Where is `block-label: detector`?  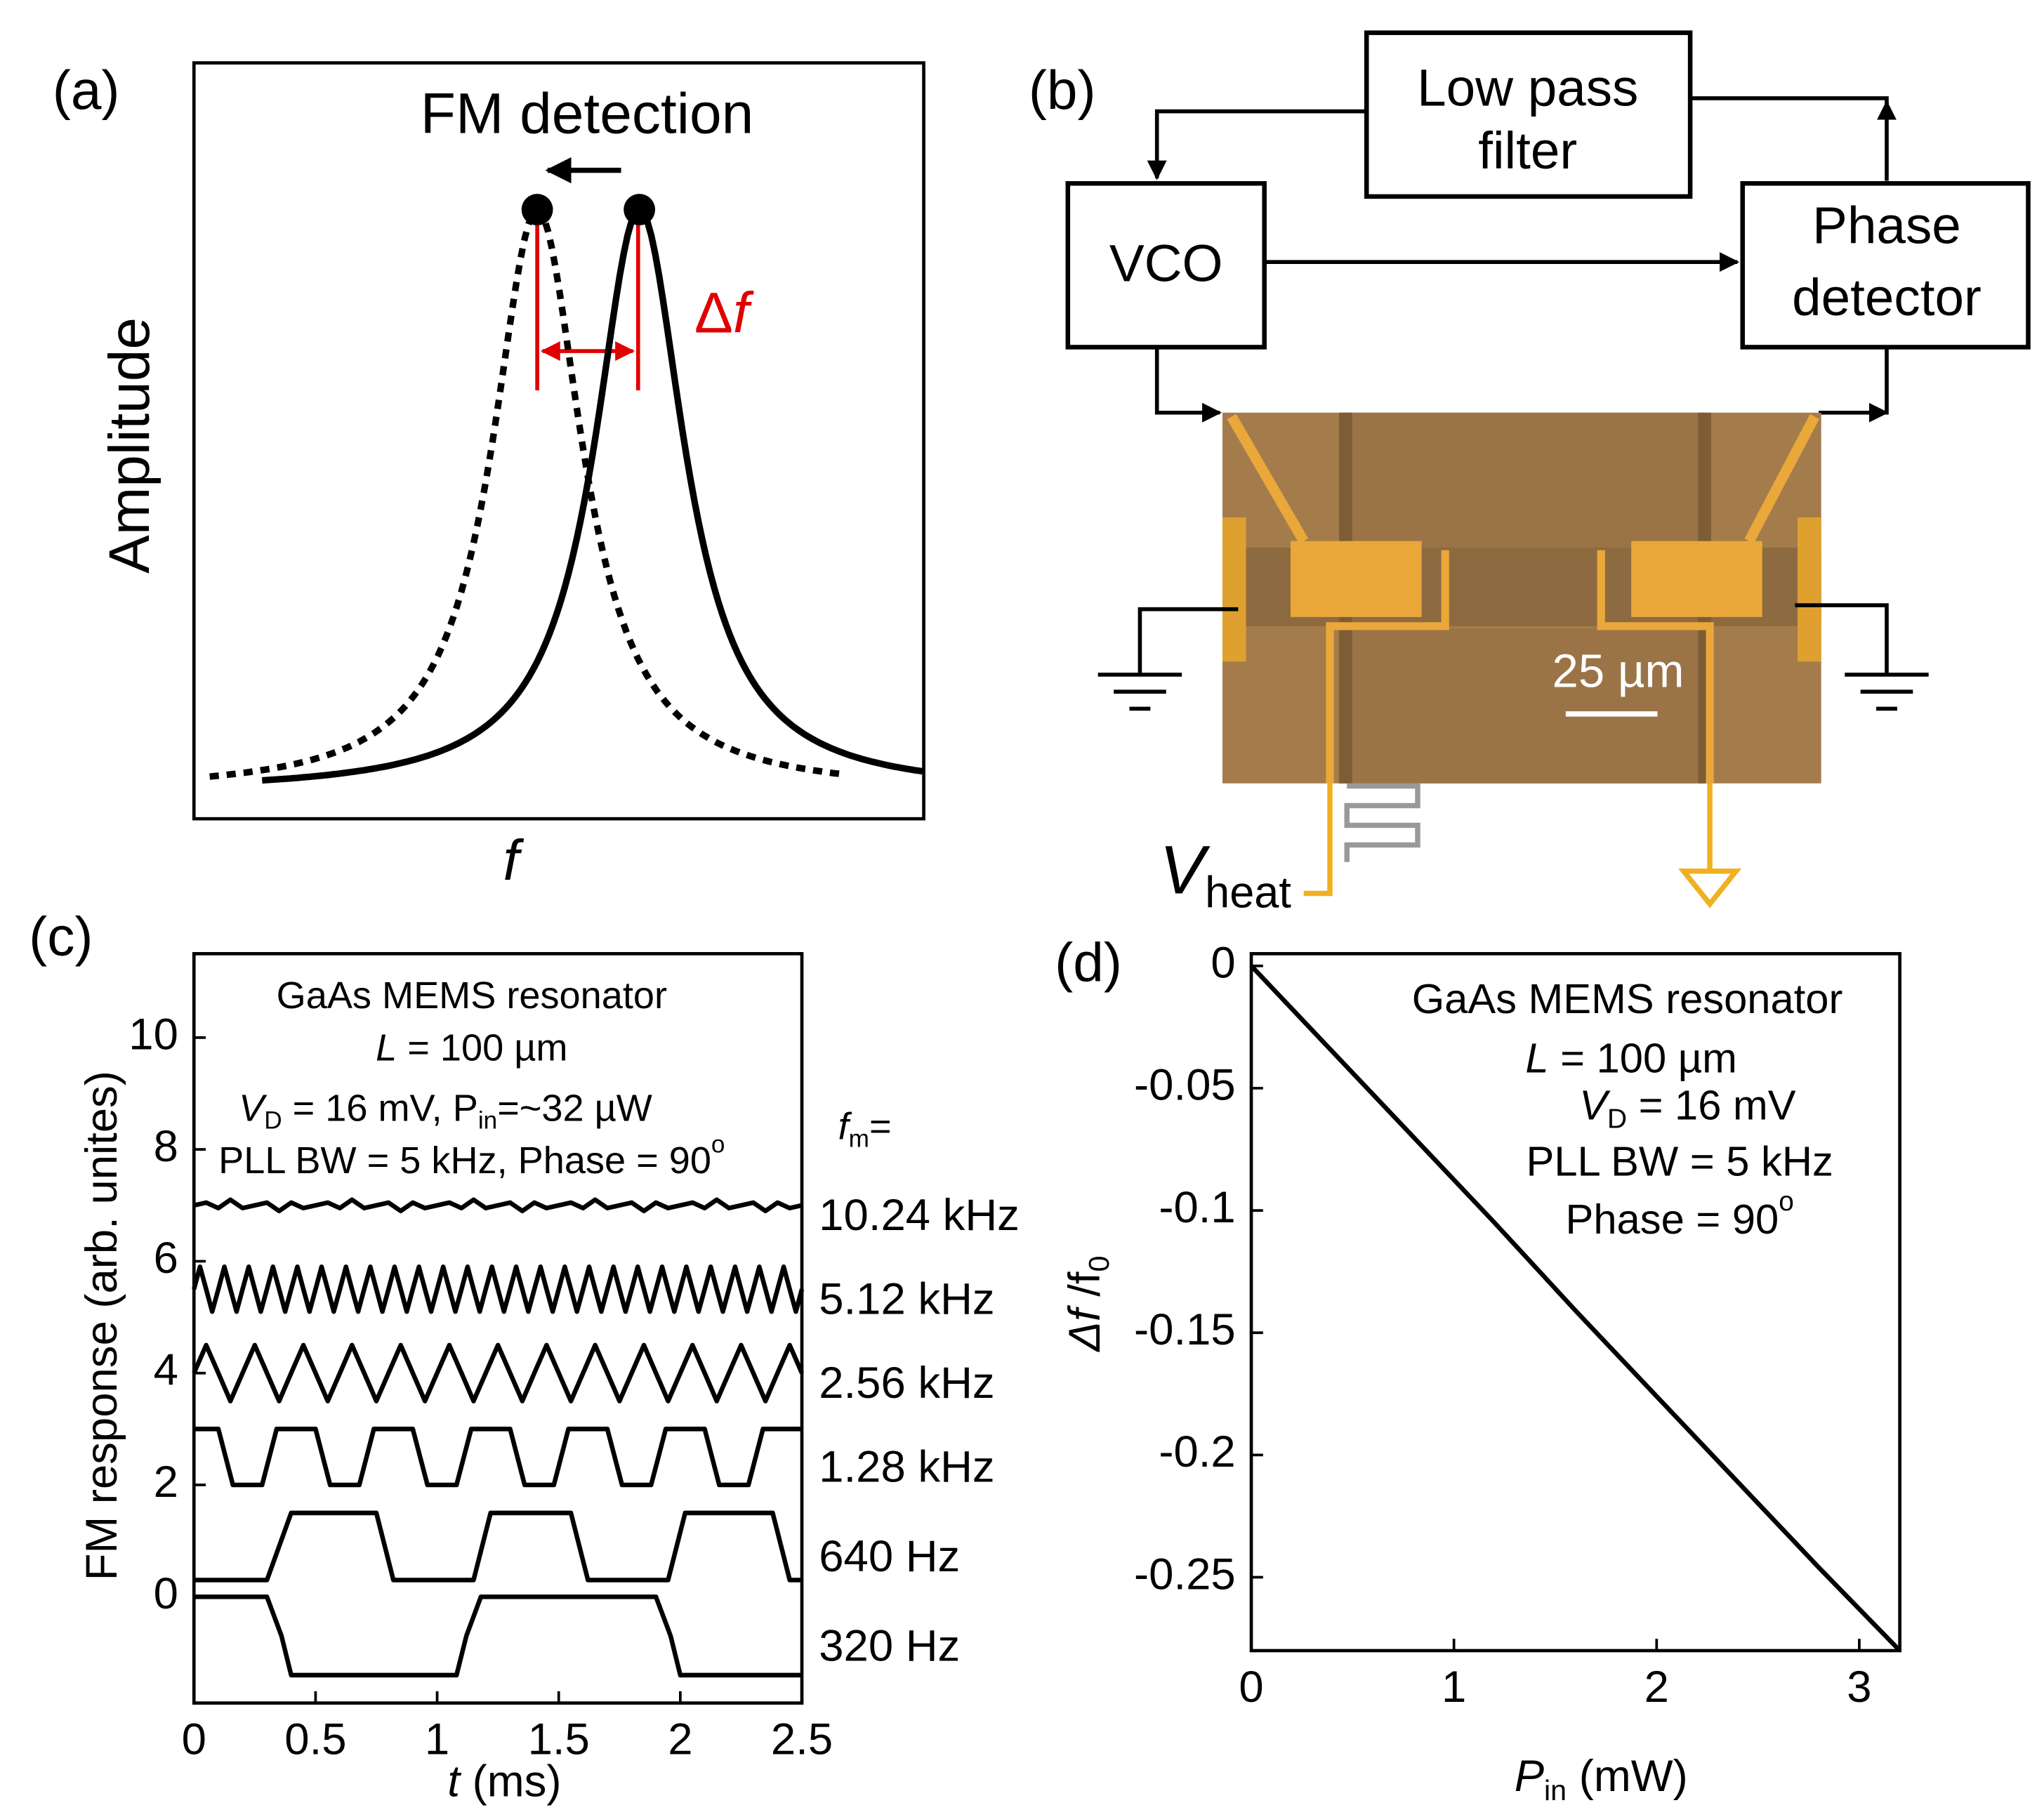 block-label: detector is located at coordinates (1887, 296).